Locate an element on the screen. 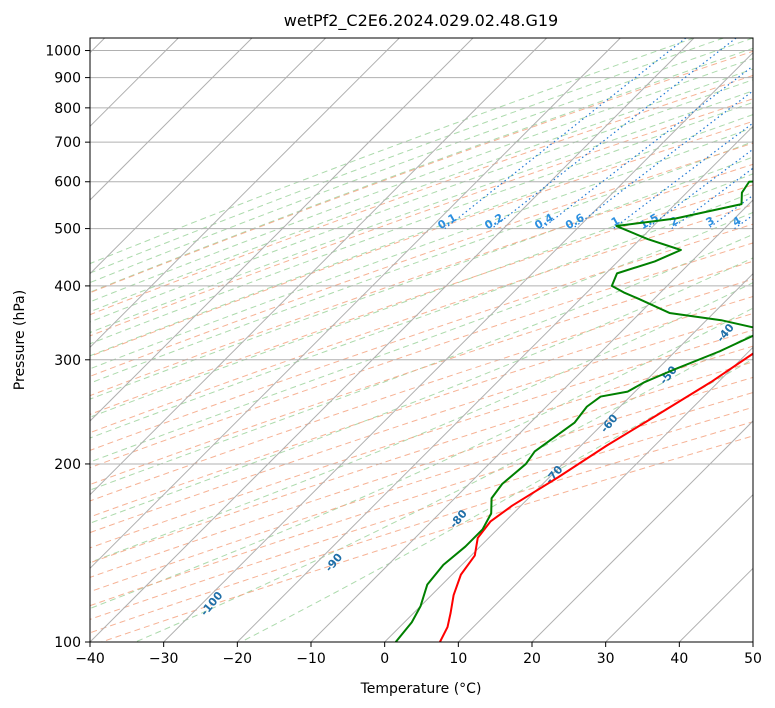  x-tick-label: 50 is located at coordinates (753, 659).